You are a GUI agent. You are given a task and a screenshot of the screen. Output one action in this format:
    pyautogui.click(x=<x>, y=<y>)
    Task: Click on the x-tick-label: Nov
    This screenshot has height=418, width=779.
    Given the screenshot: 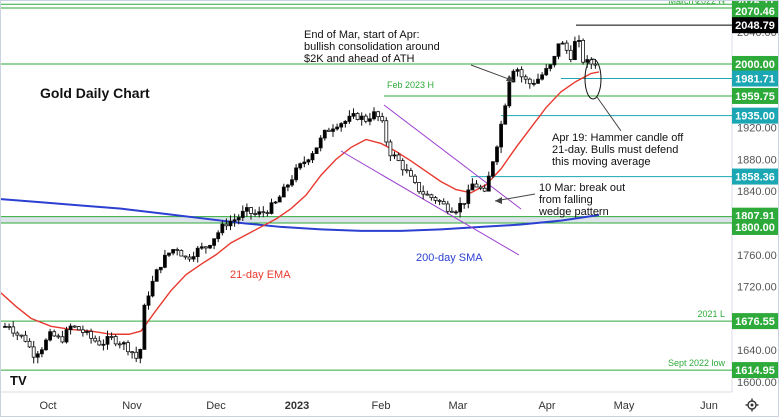 What is the action you would take?
    pyautogui.click(x=132, y=406)
    